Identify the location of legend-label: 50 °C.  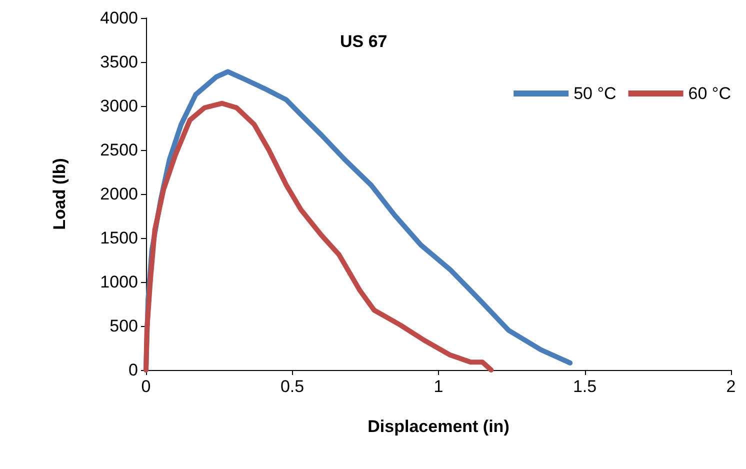
(595, 93).